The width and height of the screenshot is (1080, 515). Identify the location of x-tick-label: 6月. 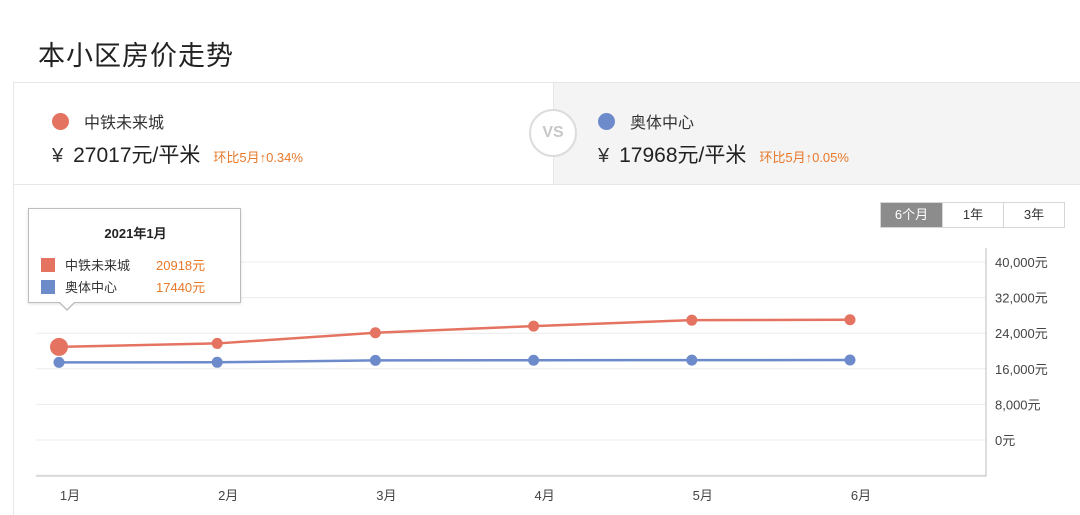
(861, 495).